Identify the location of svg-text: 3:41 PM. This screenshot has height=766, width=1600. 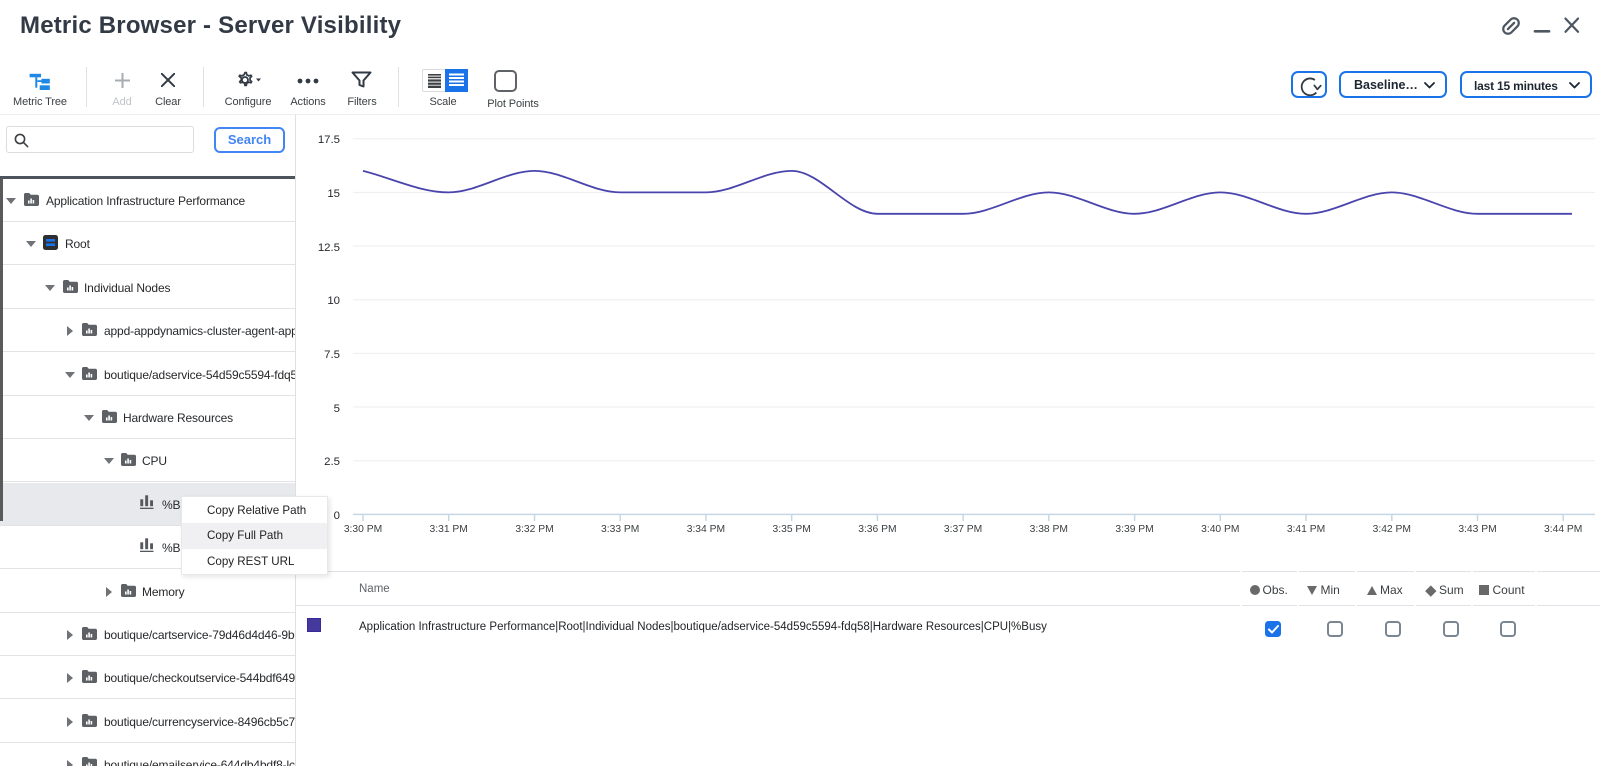
(1306, 529).